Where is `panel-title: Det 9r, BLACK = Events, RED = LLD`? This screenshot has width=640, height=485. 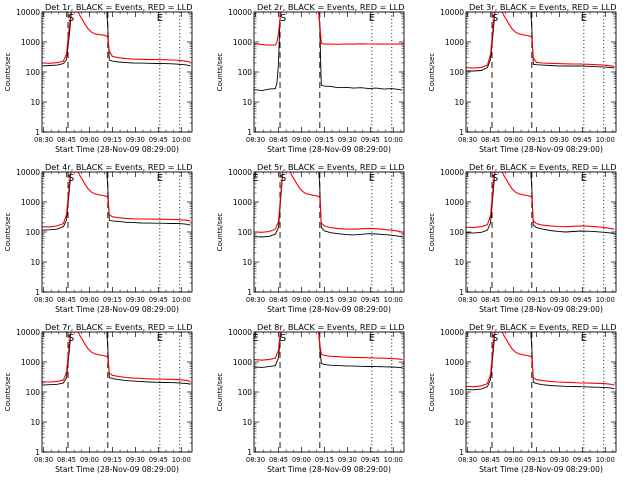 panel-title: Det 9r, BLACK = Events, RED = LLD is located at coordinates (543, 327).